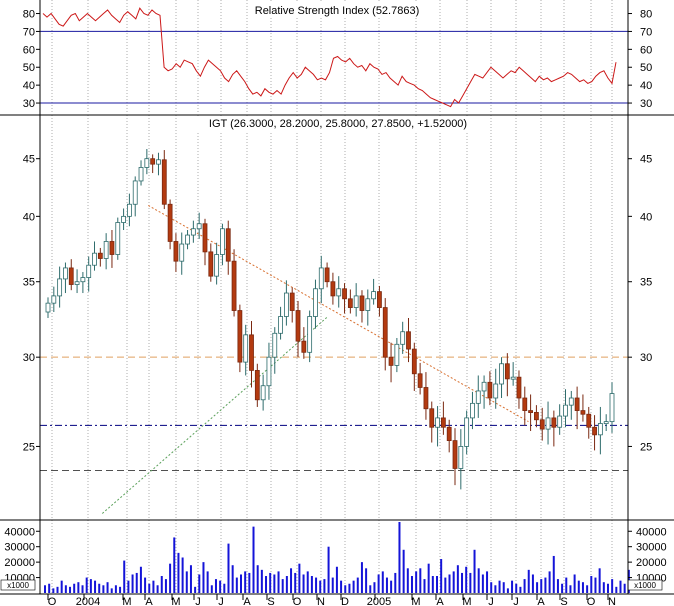 This screenshot has height=606, width=674. Describe the element at coordinates (198, 601) in the screenshot. I see `x-tick-label-5: J` at that location.